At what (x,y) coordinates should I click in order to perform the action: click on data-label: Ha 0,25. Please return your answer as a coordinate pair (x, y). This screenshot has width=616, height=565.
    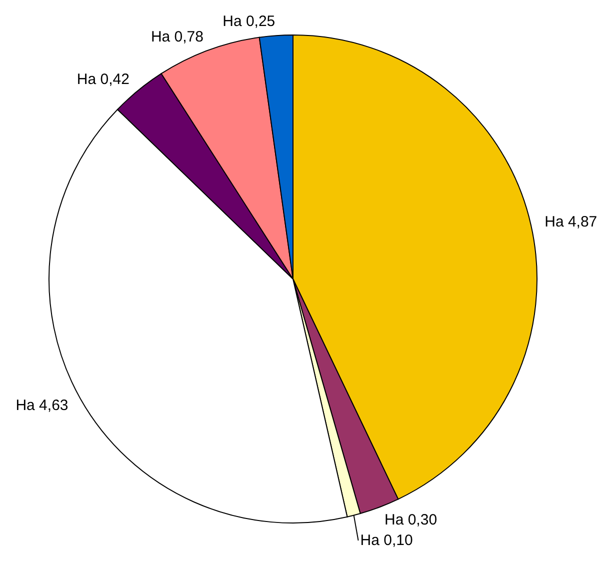
    Looking at the image, I should click on (249, 21).